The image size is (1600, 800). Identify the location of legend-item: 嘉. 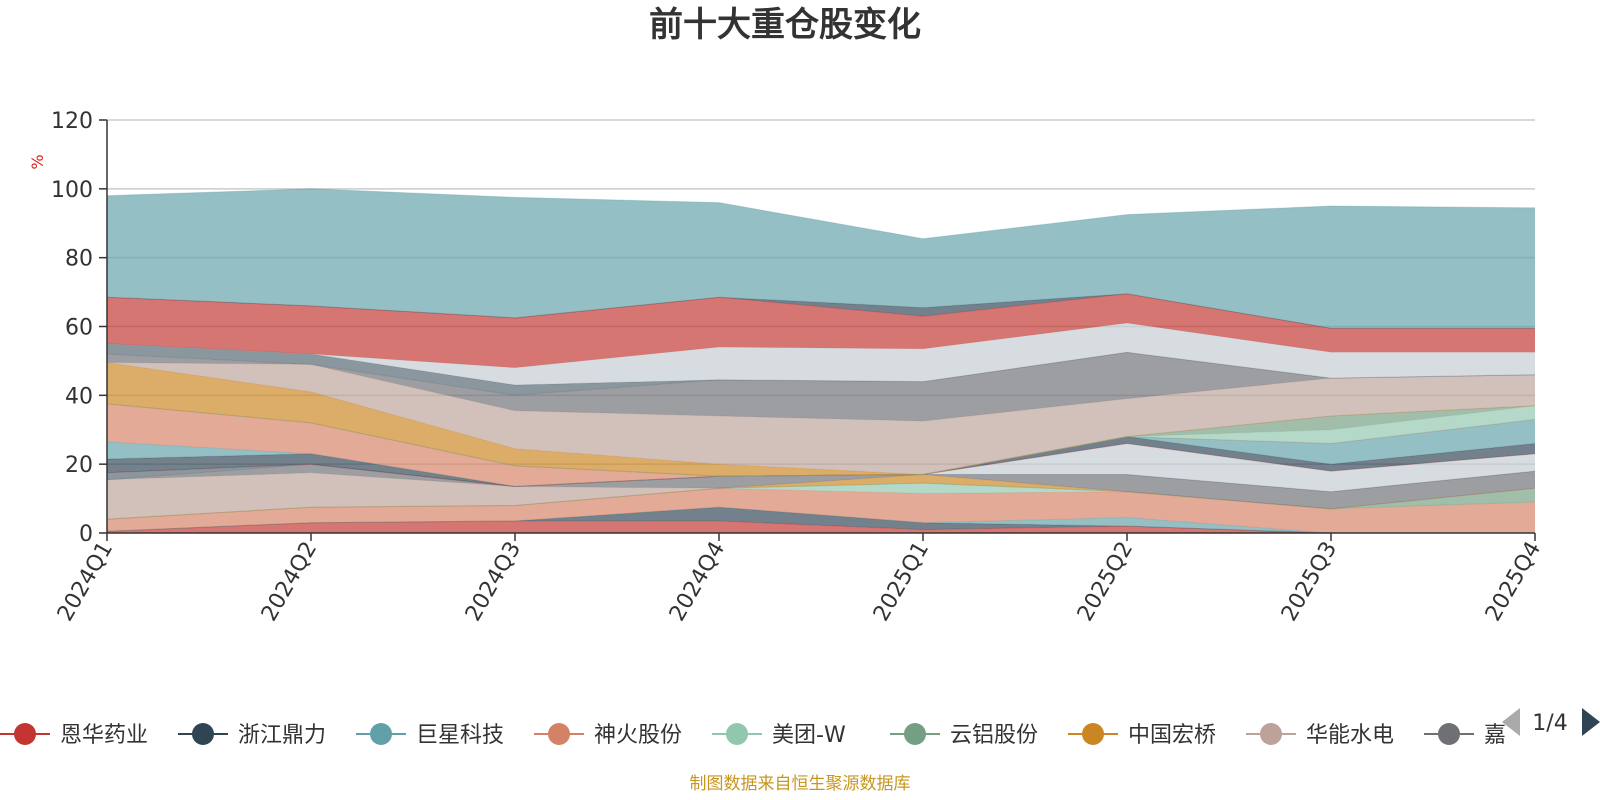
(1465, 735).